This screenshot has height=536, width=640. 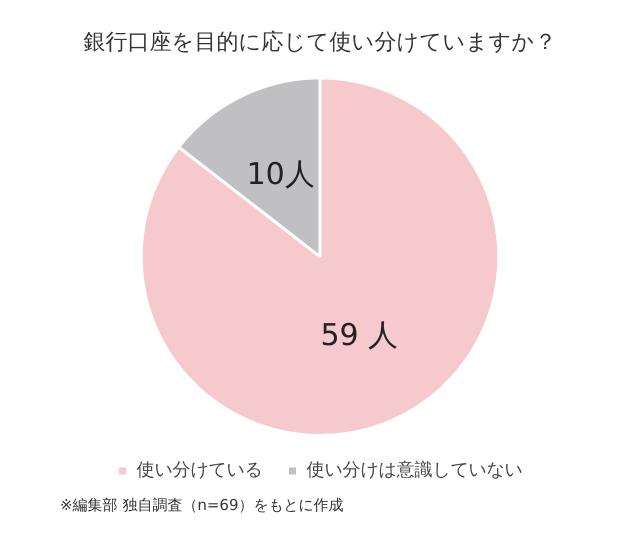 I want to click on legend-label: 使い分けは意識していない, so click(x=414, y=470).